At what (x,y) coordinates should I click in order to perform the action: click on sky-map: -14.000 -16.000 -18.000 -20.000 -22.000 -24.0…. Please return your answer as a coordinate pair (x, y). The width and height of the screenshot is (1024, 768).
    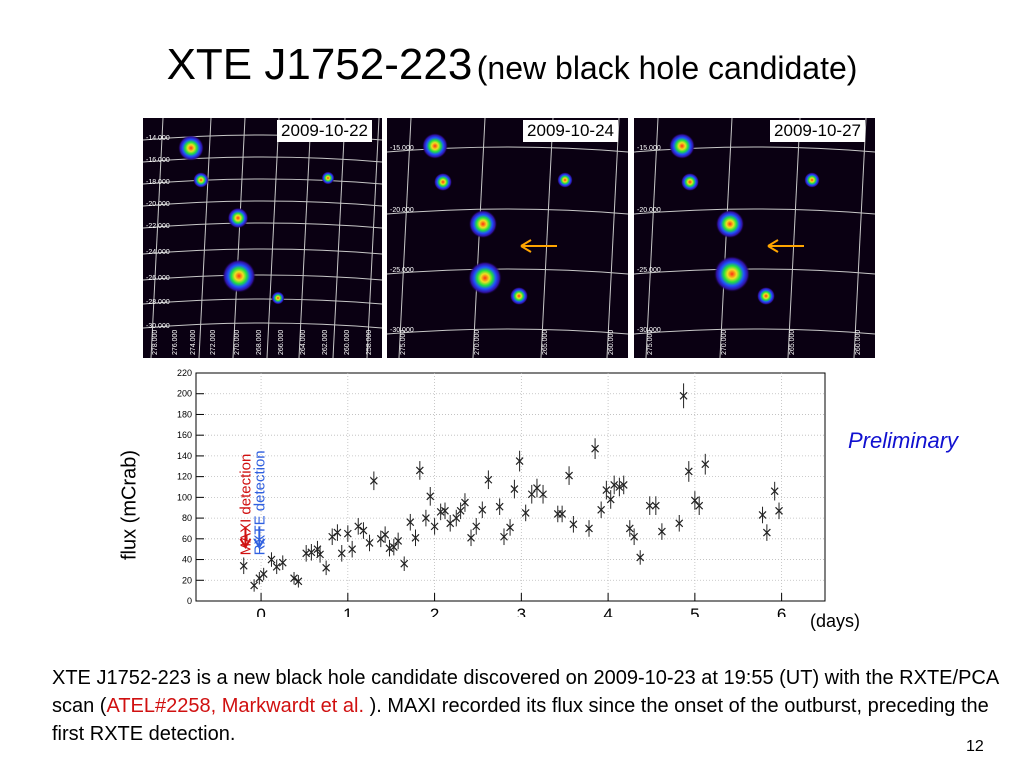
    Looking at the image, I should click on (262, 238).